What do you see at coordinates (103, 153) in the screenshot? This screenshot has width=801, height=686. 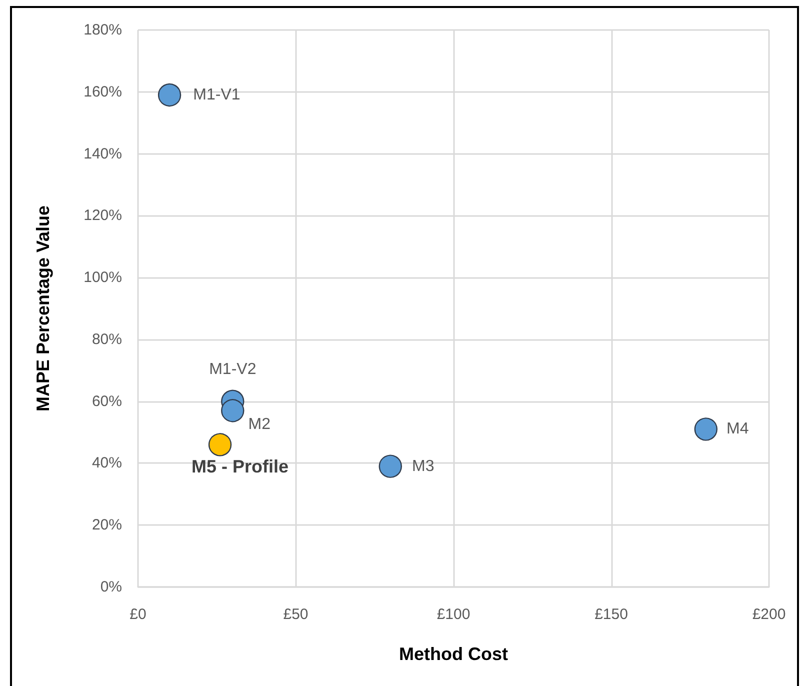 I see `y-tick-label: 140%` at bounding box center [103, 153].